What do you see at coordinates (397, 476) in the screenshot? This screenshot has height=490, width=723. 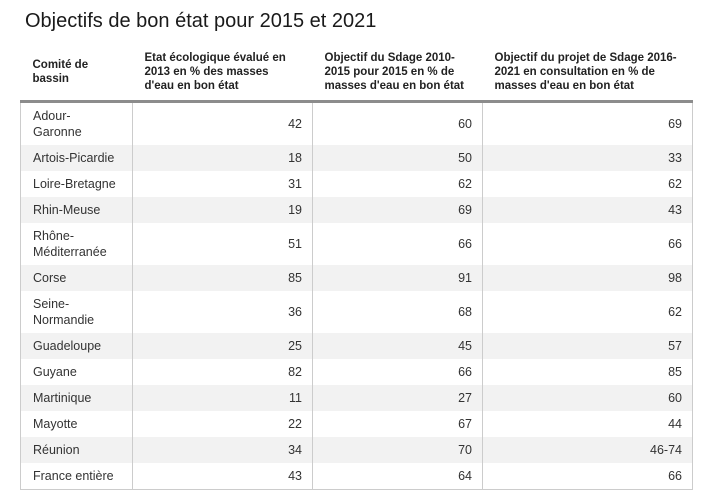 I see `value-cell: 64` at bounding box center [397, 476].